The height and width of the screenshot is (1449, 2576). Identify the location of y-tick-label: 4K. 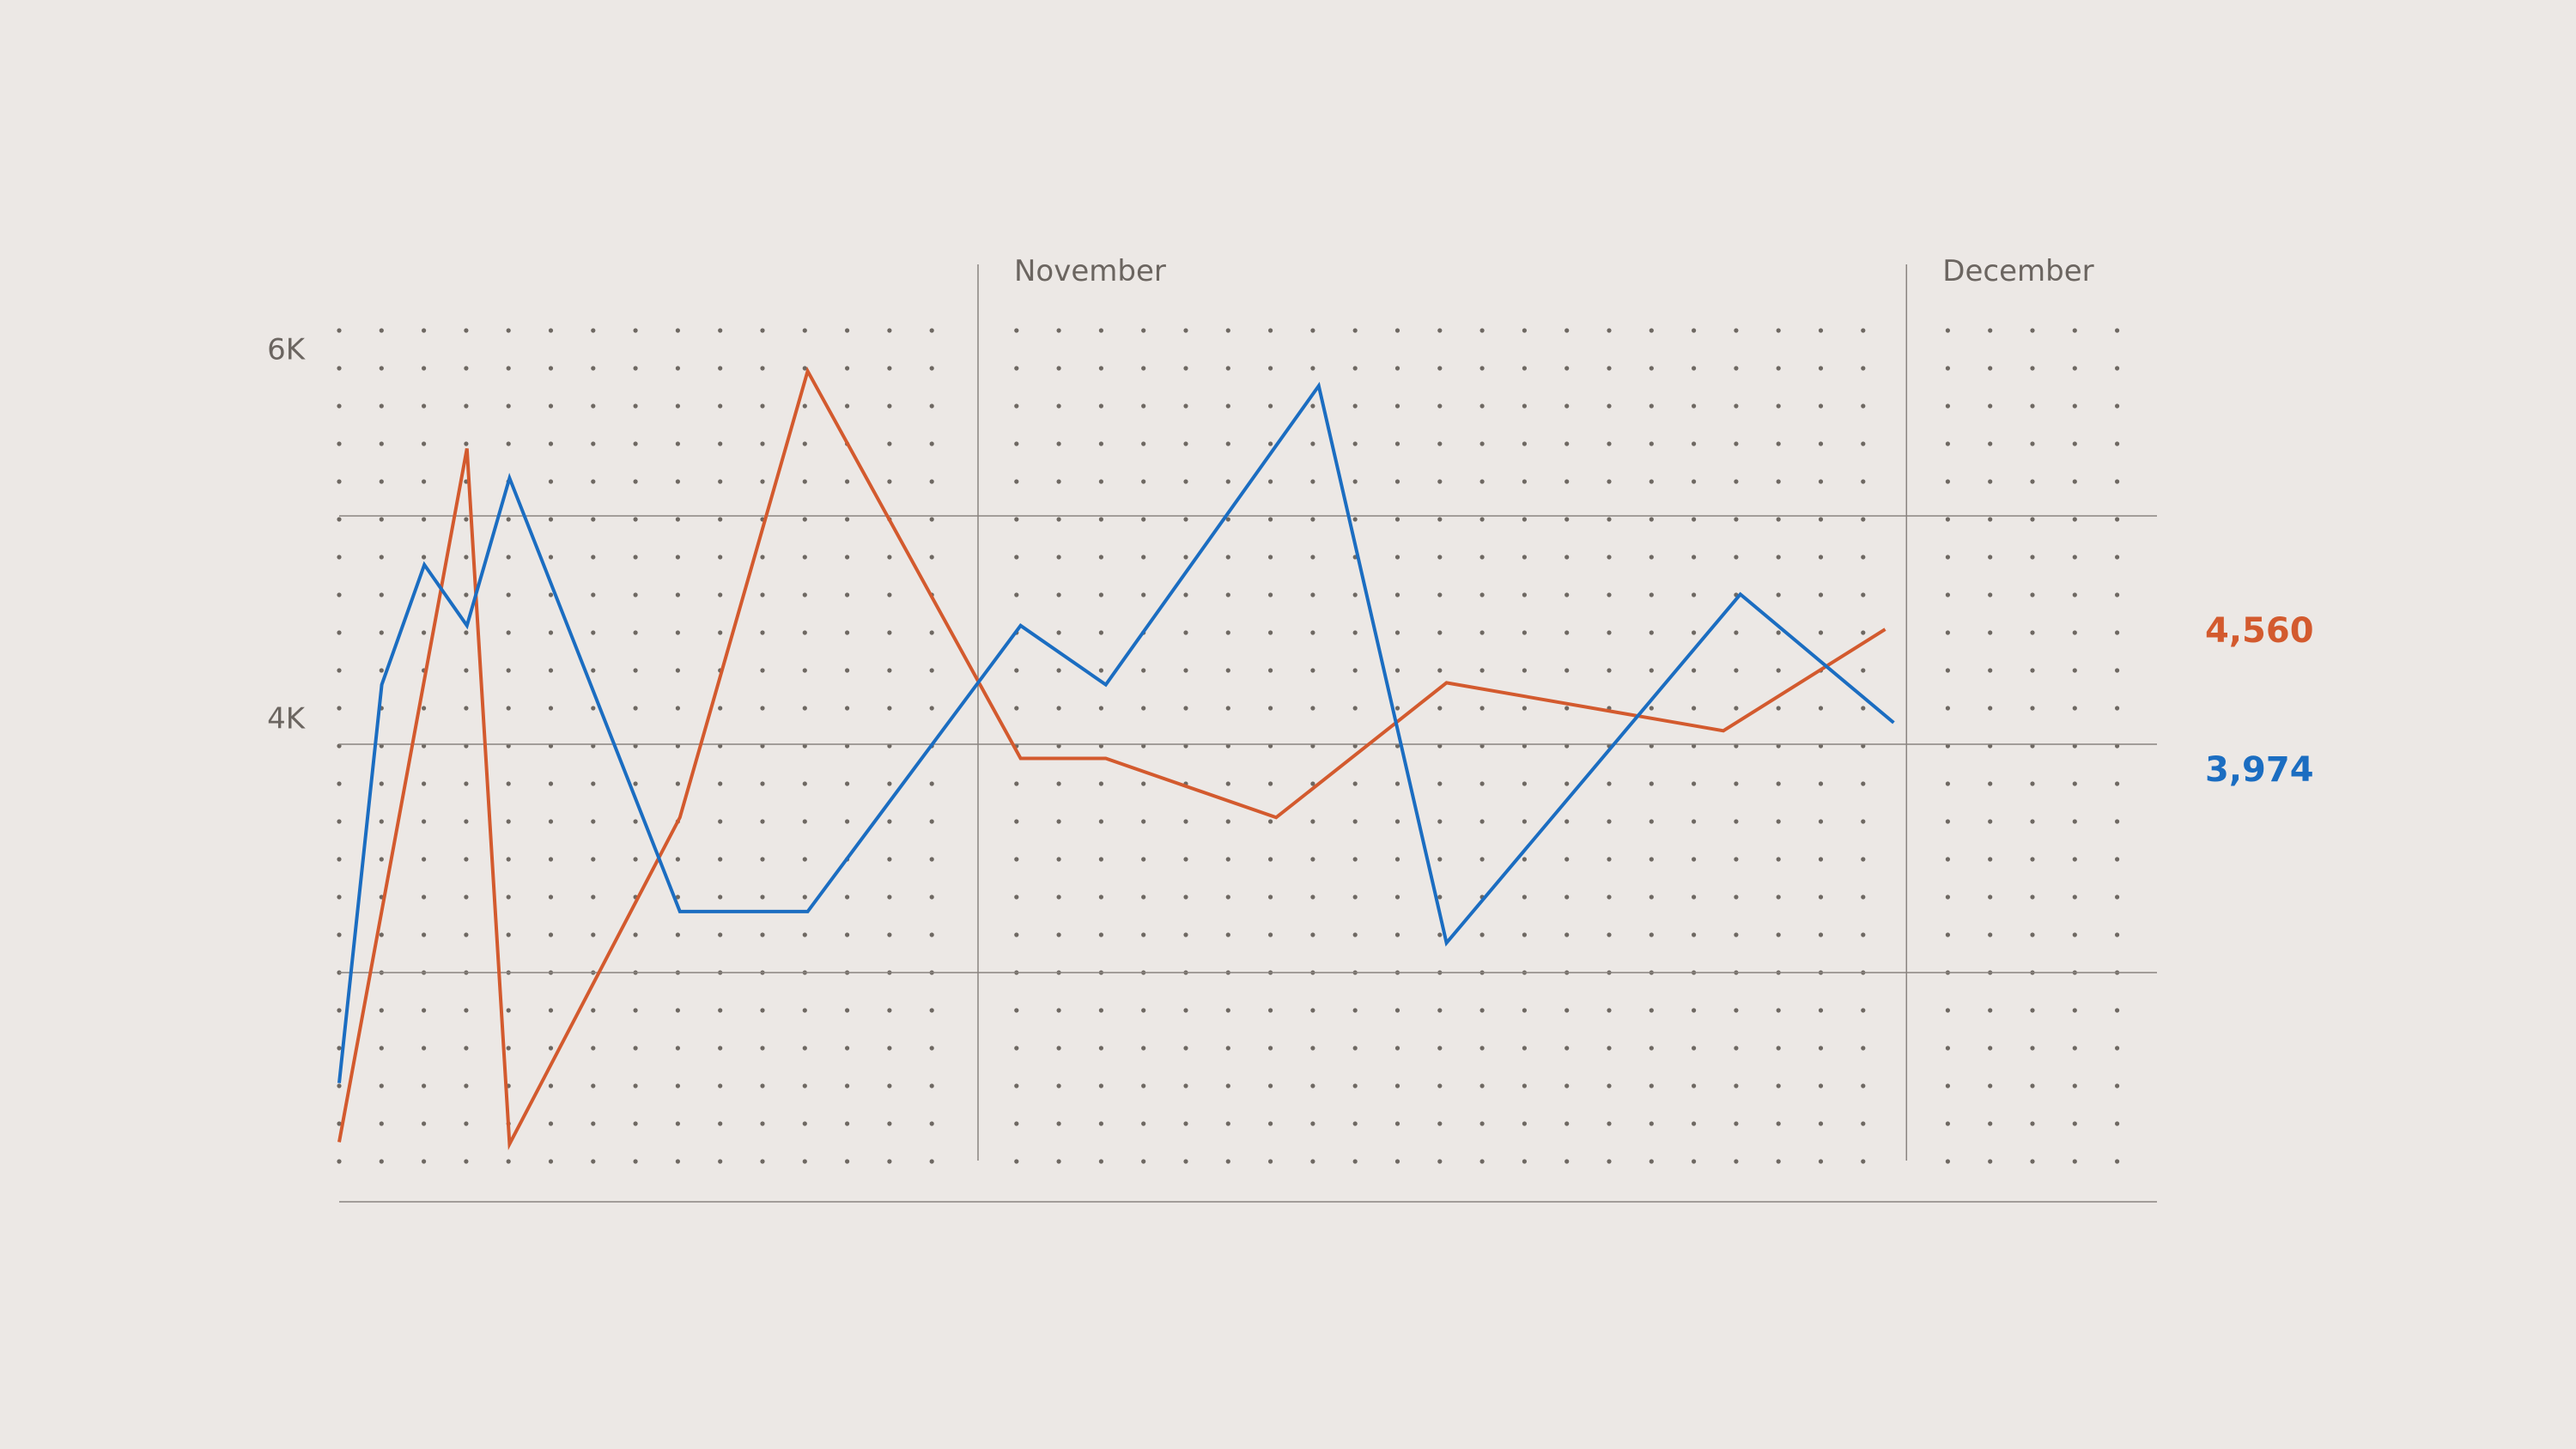
(287, 718).